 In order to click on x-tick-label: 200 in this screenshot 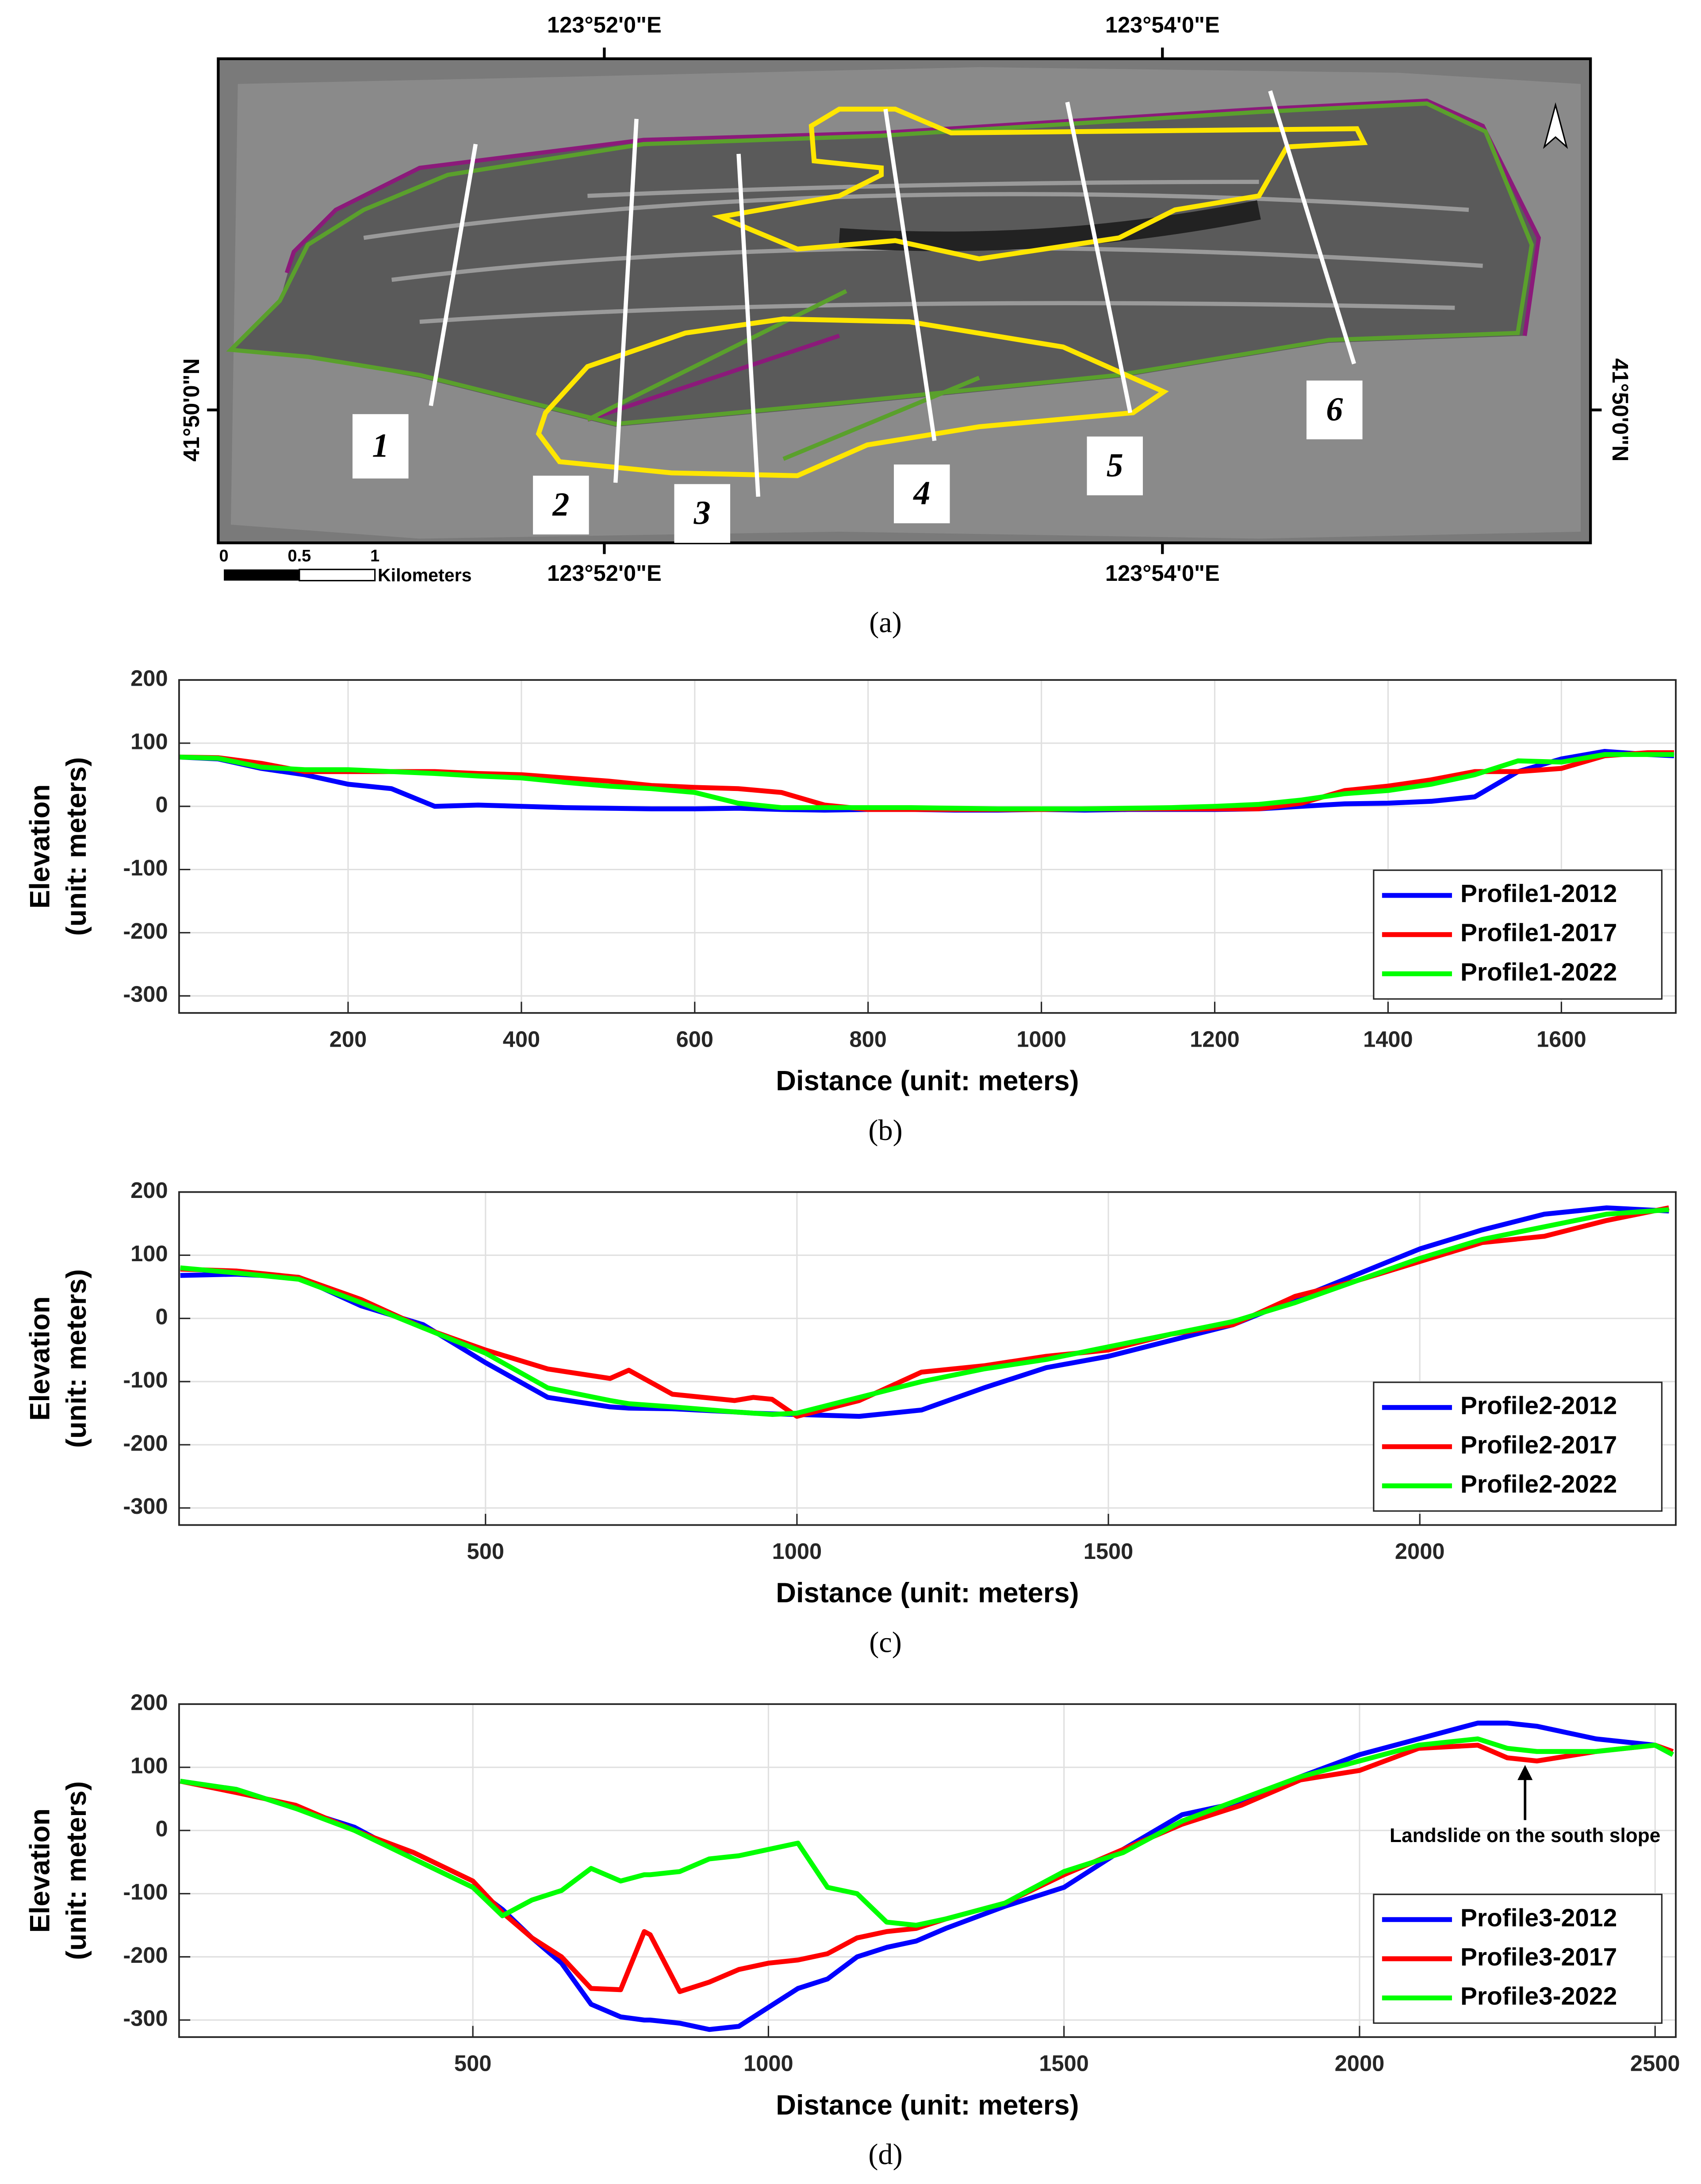, I will do `click(348, 1039)`.